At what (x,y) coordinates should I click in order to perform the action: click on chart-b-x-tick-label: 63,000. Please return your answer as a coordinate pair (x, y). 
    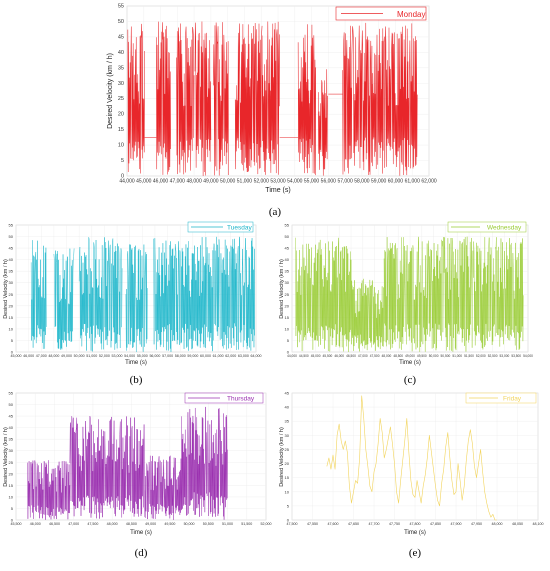
    Looking at the image, I should click on (243, 356).